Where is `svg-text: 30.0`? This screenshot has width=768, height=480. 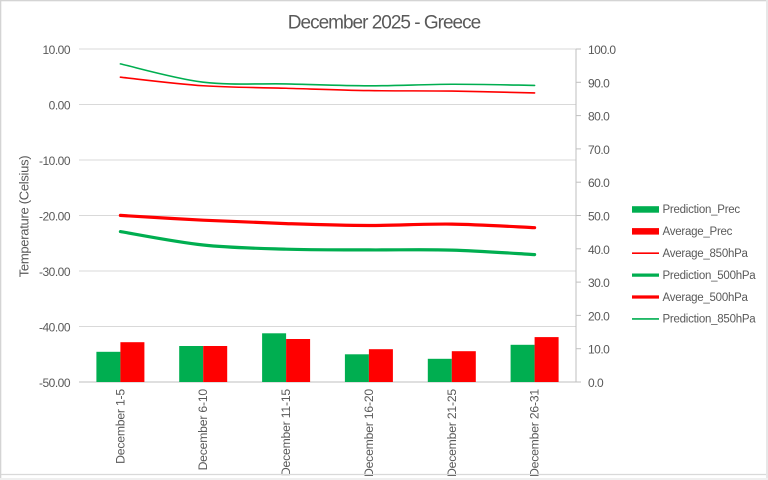
svg-text: 30.0 is located at coordinates (599, 283).